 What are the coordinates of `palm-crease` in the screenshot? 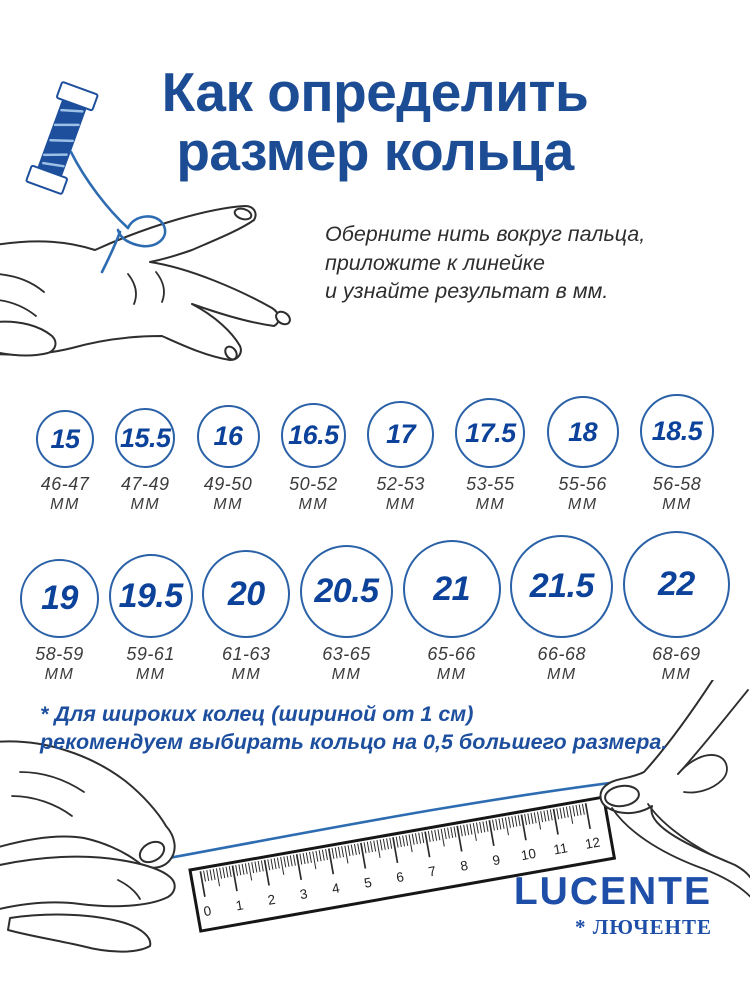 It's located at (132, 289).